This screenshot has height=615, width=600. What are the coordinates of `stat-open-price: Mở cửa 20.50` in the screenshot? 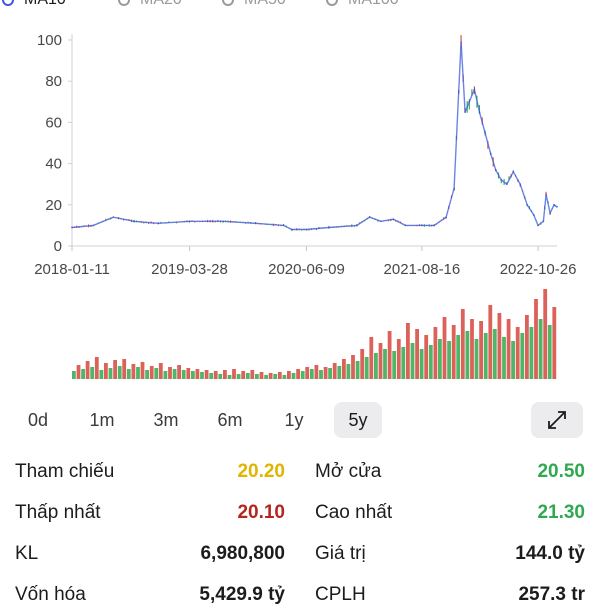 It's located at (450, 472).